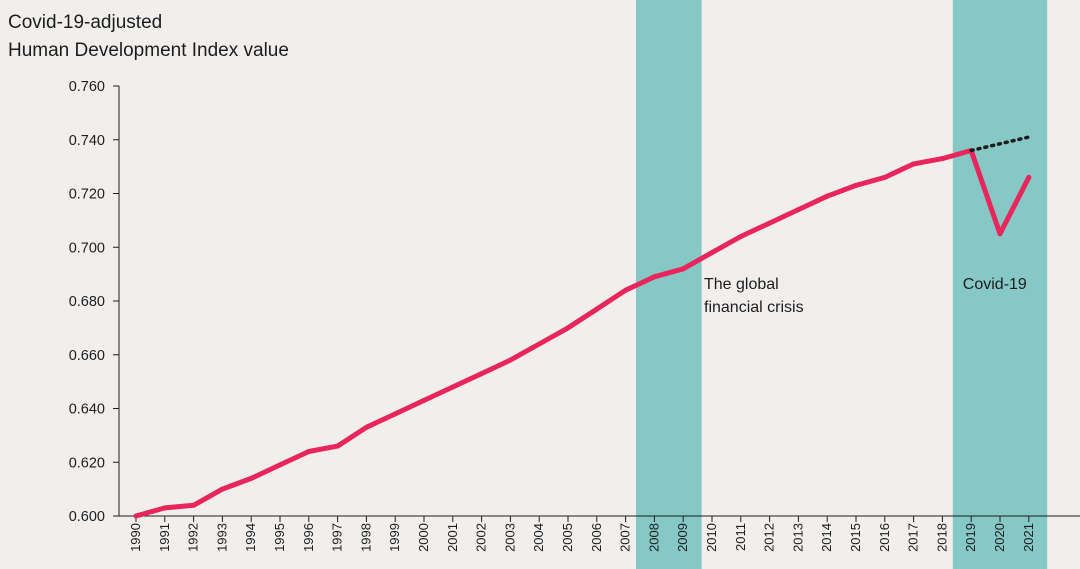 The width and height of the screenshot is (1080, 569). What do you see at coordinates (308, 537) in the screenshot?
I see `x-tick-label: 1996` at bounding box center [308, 537].